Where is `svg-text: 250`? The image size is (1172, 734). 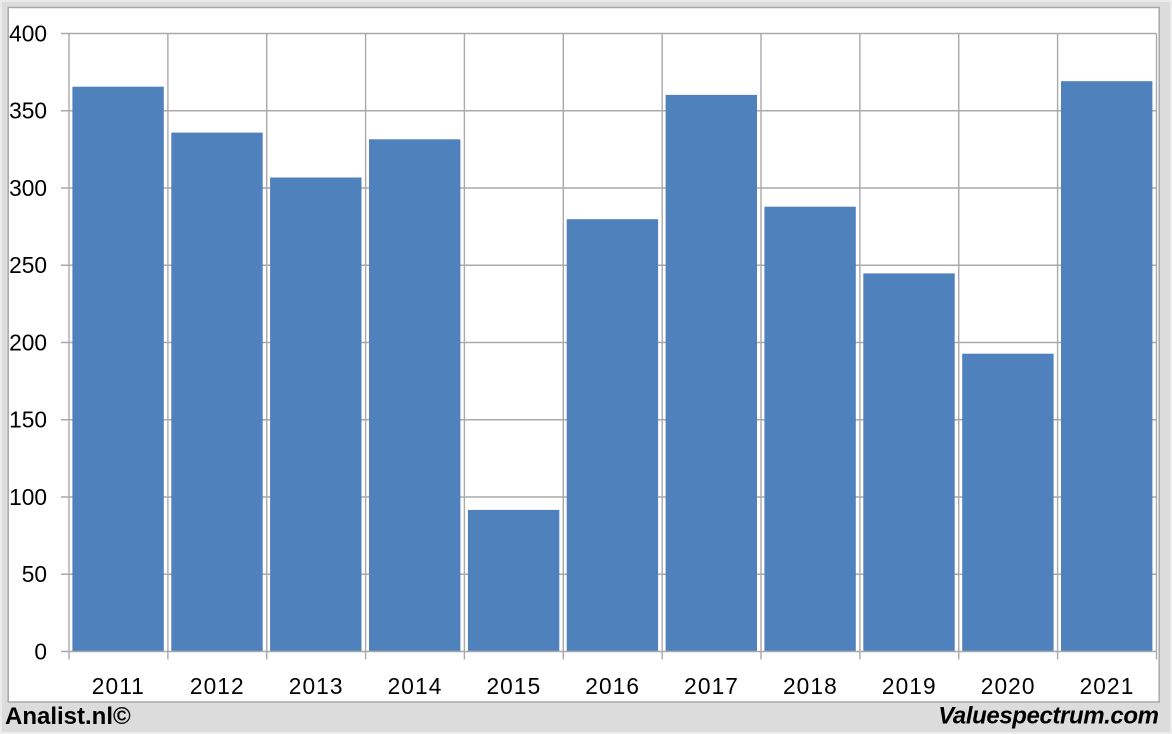 svg-text: 250 is located at coordinates (28, 265).